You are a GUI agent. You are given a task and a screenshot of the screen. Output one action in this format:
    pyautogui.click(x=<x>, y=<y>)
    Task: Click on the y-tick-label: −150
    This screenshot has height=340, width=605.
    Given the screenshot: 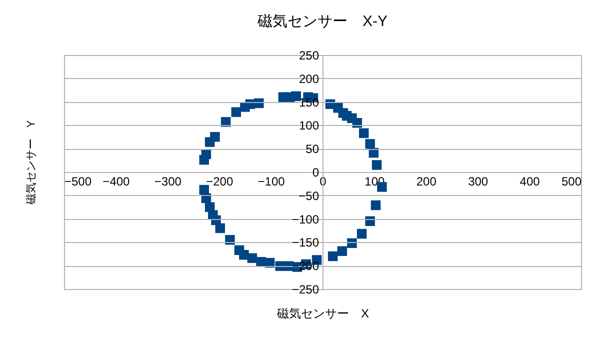 What is the action you would take?
    pyautogui.click(x=306, y=243)
    